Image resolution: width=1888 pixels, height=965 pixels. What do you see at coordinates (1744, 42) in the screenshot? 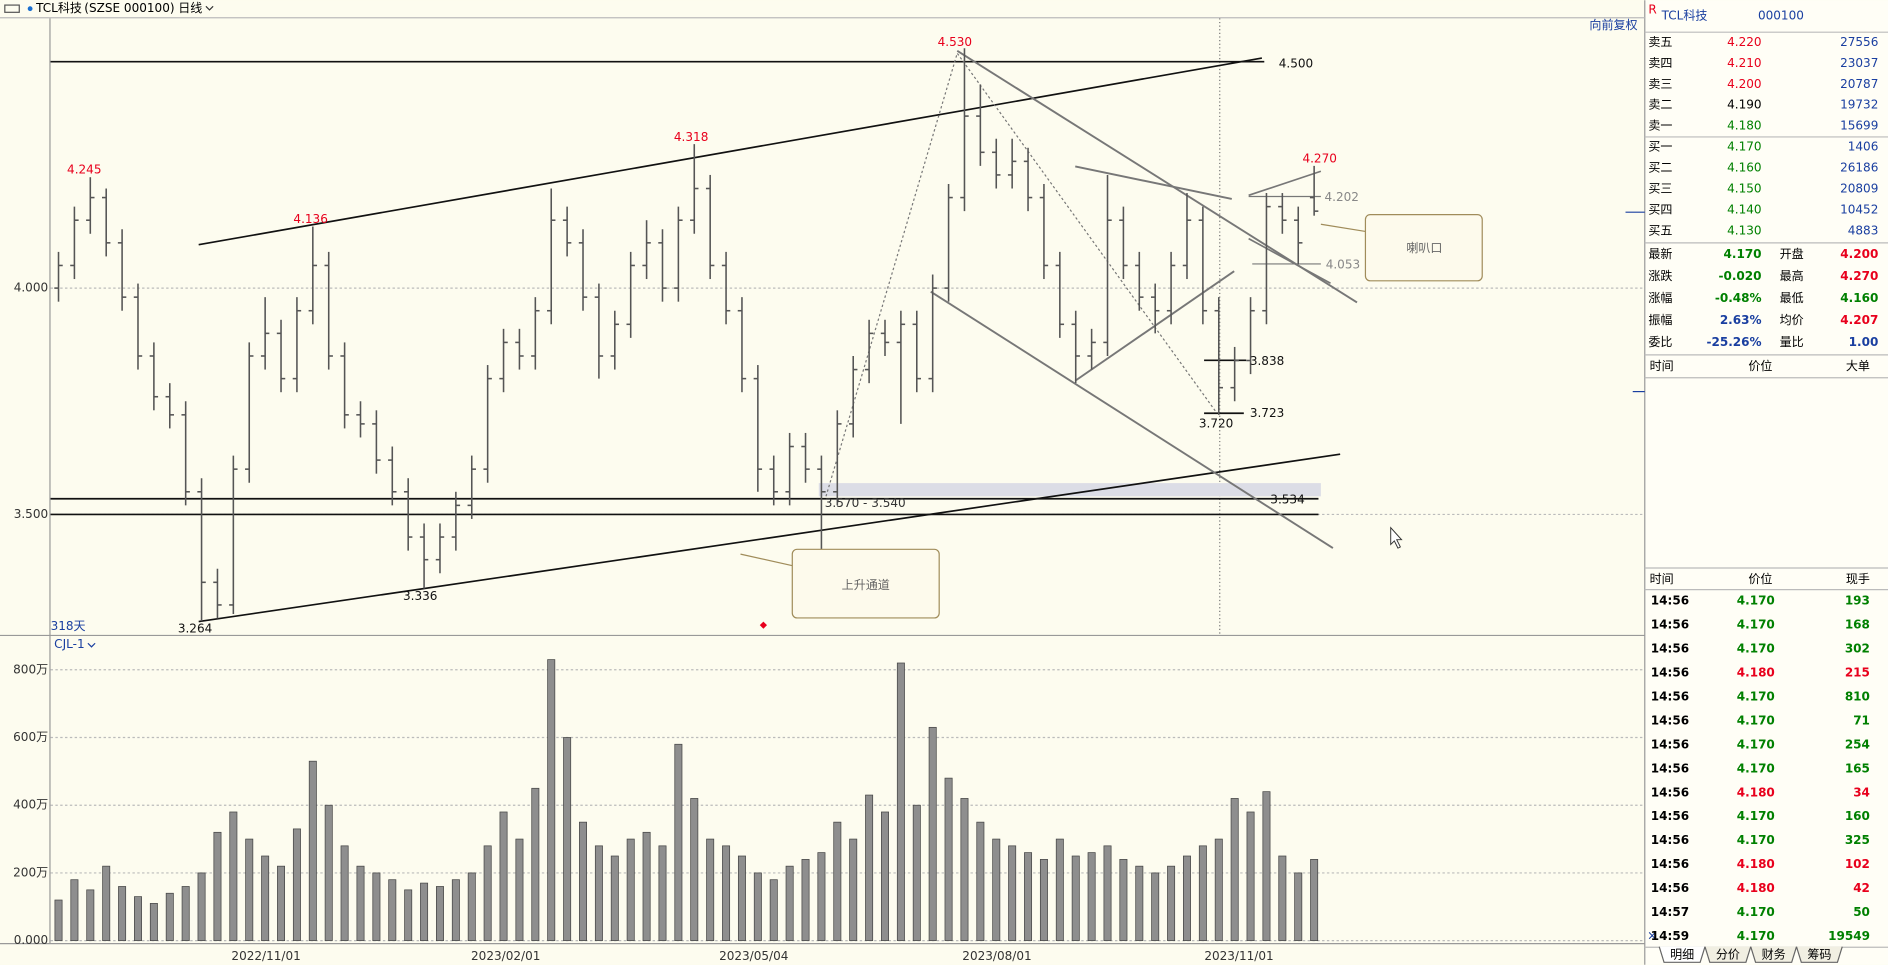
I see `book-price: 4.220` at bounding box center [1744, 42].